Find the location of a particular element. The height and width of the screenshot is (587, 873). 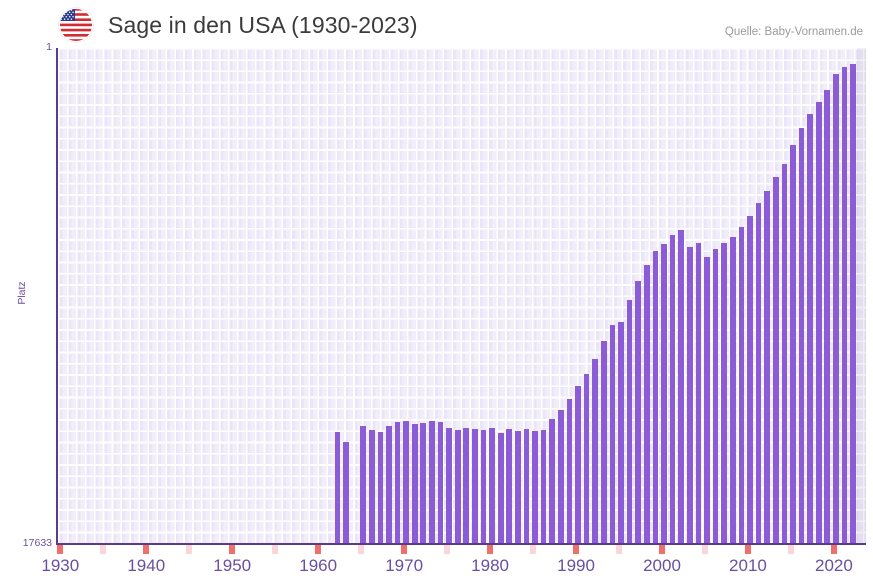

x-axis-tick-1965 is located at coordinates (361, 549).